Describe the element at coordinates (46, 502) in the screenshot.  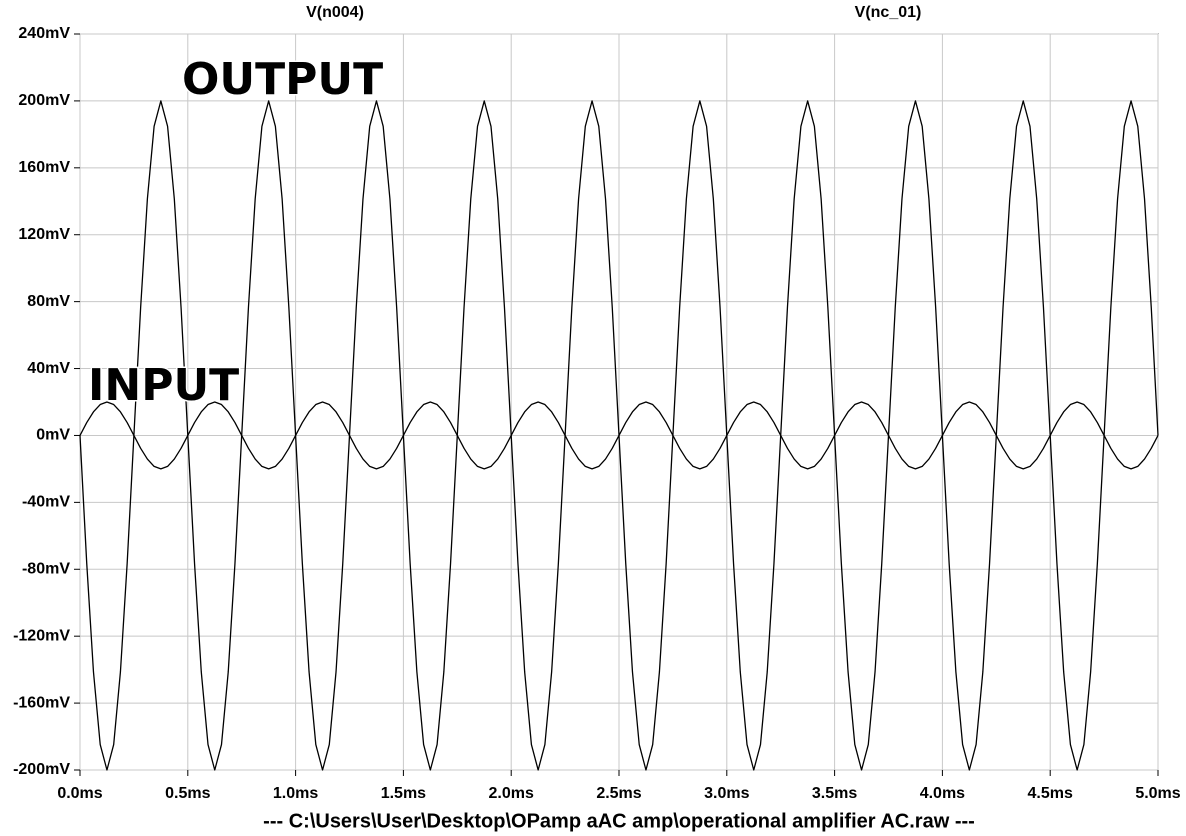
I see `y-tick-label: -40mV` at that location.